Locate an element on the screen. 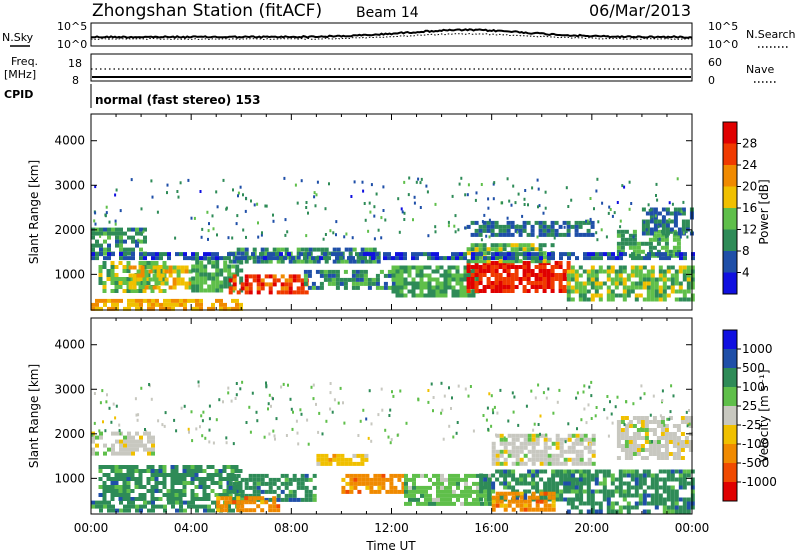 This screenshot has width=800, height=554. cpid-row: CPID normal (fast stereo) 153 is located at coordinates (132, 96).